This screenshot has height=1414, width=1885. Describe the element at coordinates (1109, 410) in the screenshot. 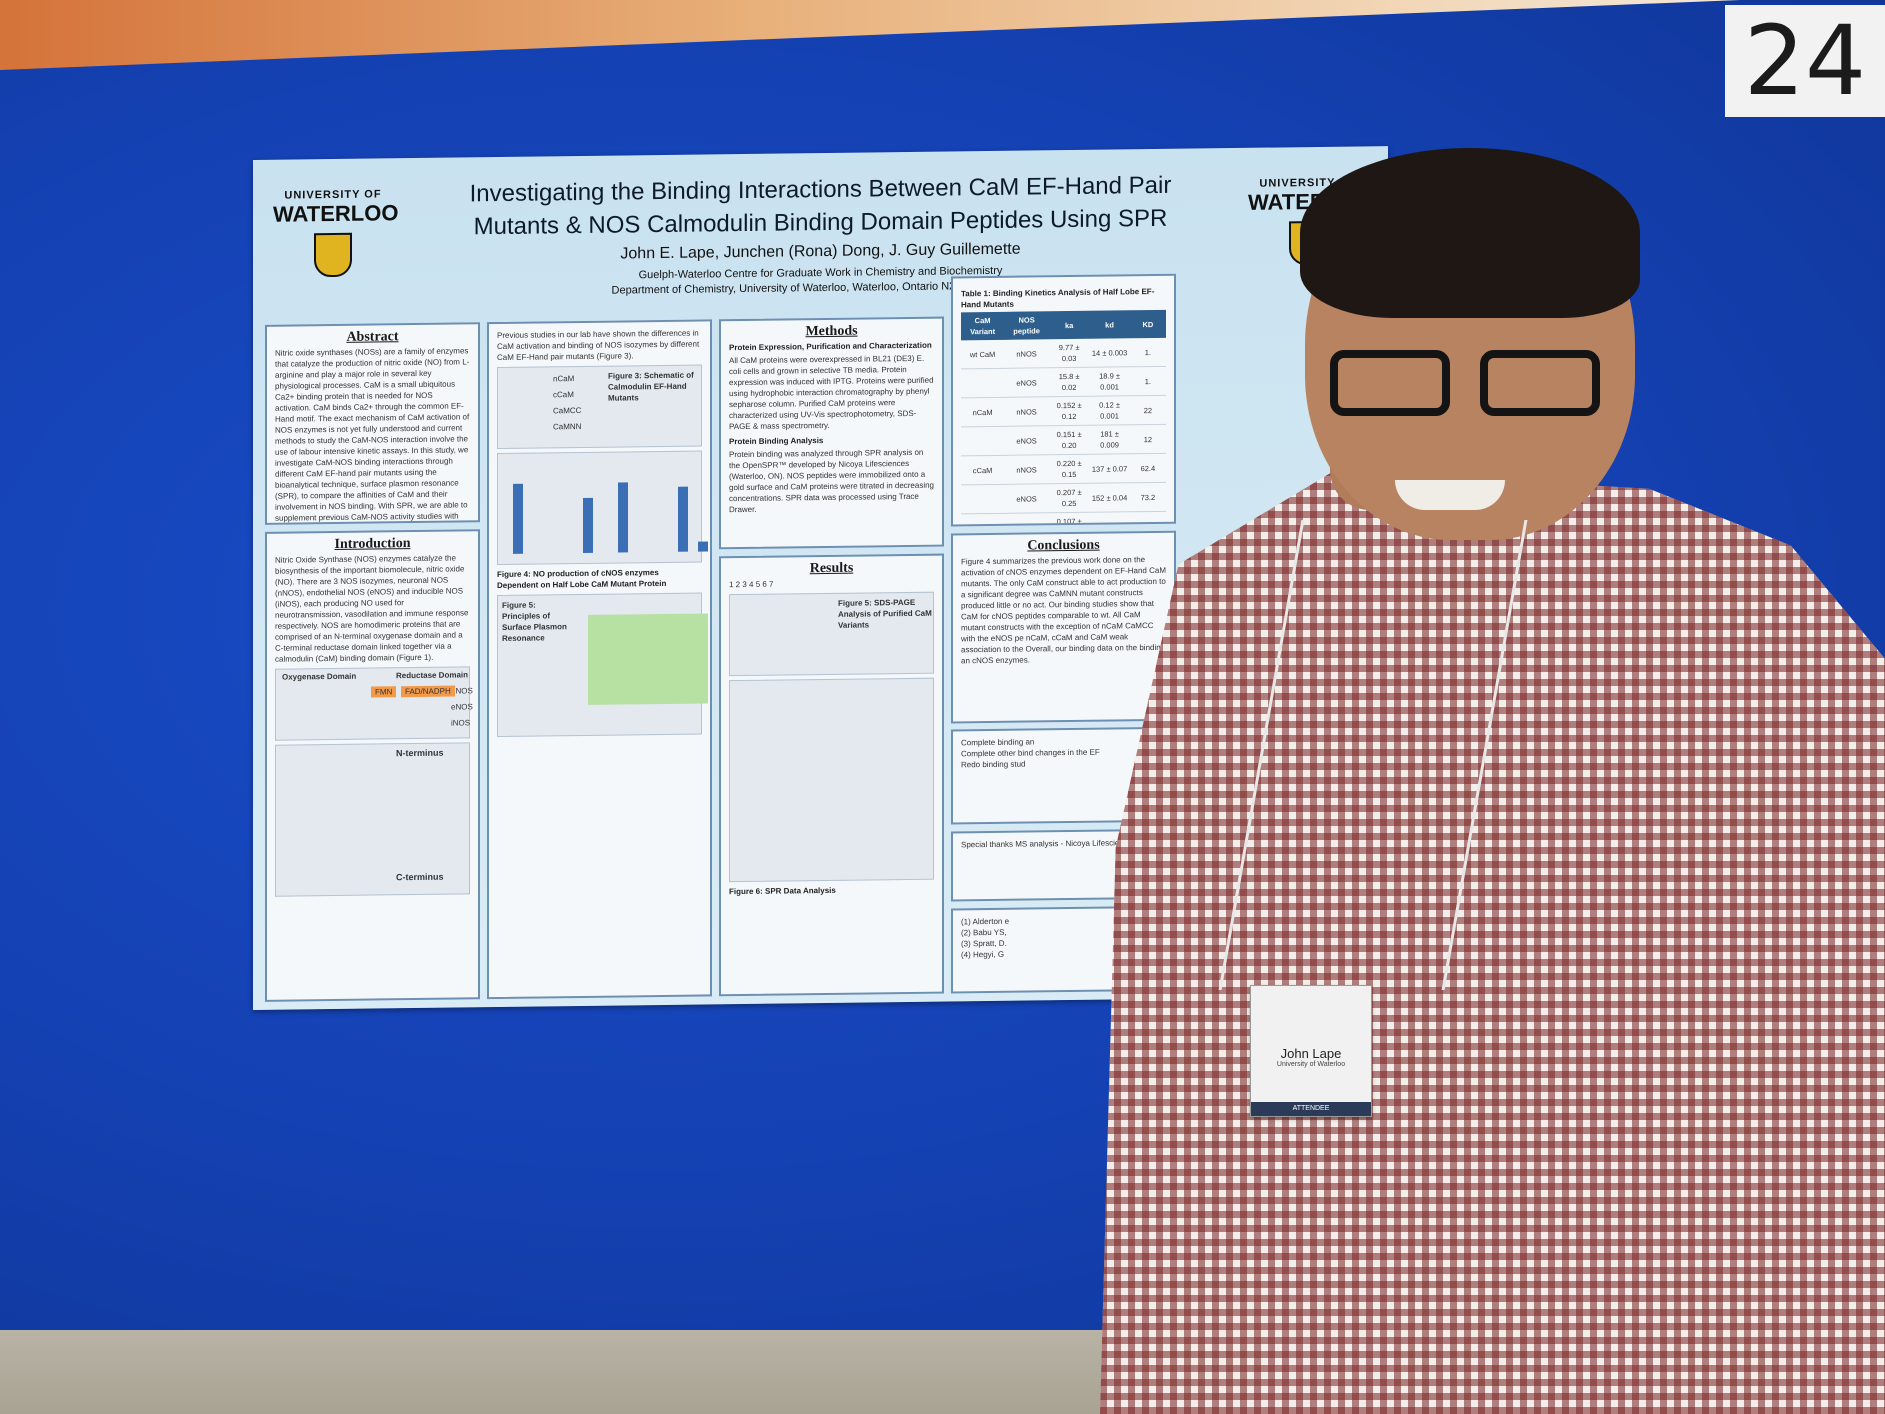

I see `table-cell: 0.12 ± 0.001` at that location.